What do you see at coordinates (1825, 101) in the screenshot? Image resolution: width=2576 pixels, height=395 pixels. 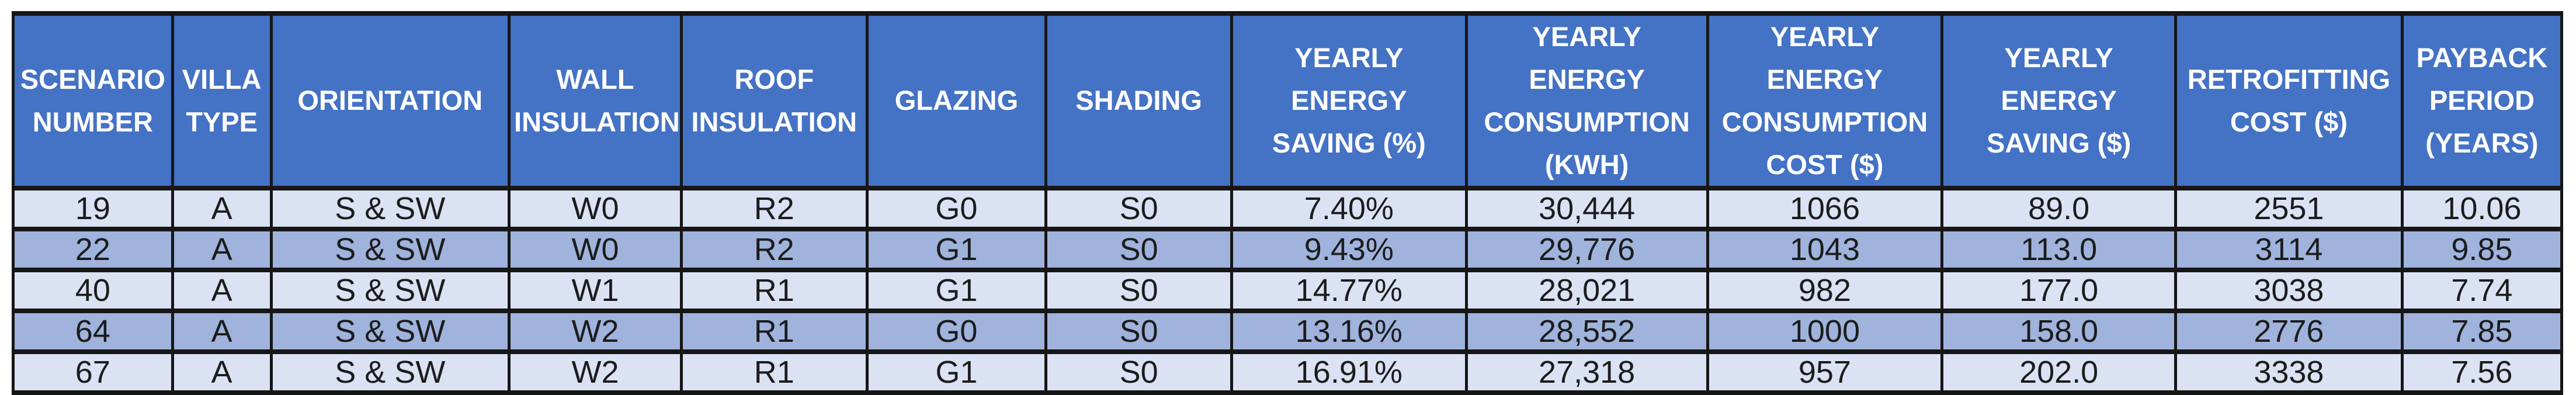 I see `header-yearly-energy-consumption-cost: YEARLY ENERGY CONSUMPTION COST ($)` at bounding box center [1825, 101].